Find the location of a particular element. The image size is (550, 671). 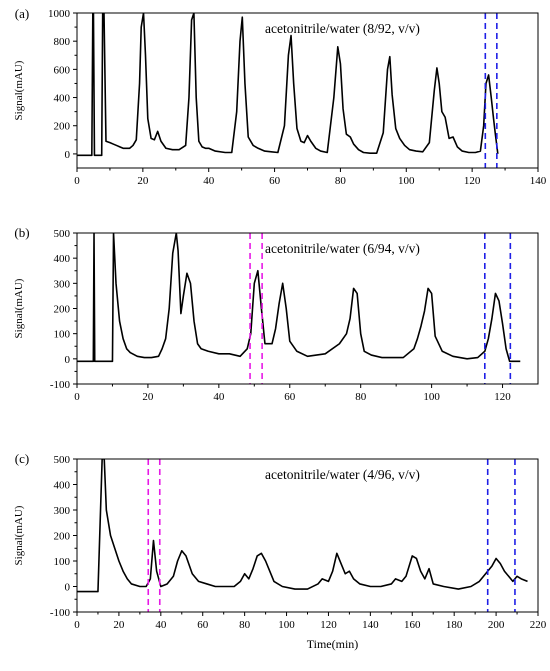

y-tick-label: 800 is located at coordinates (62, 42).